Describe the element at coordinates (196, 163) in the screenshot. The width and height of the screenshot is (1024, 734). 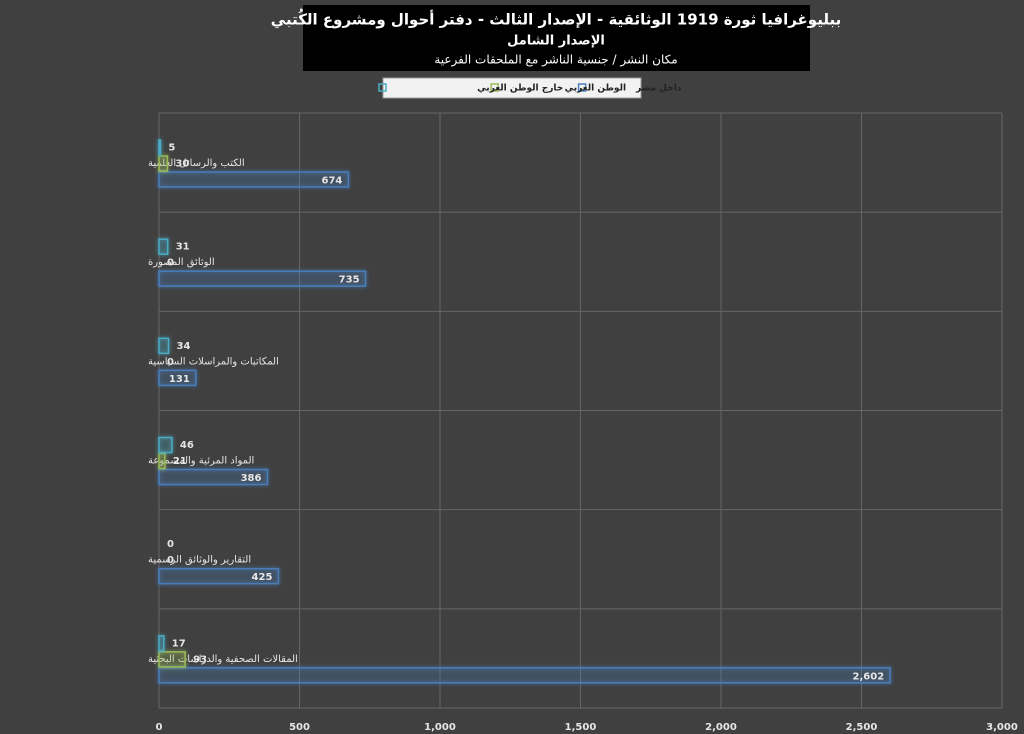
I see `y-tick-label: الكتب والرسائل العلمية` at that location.